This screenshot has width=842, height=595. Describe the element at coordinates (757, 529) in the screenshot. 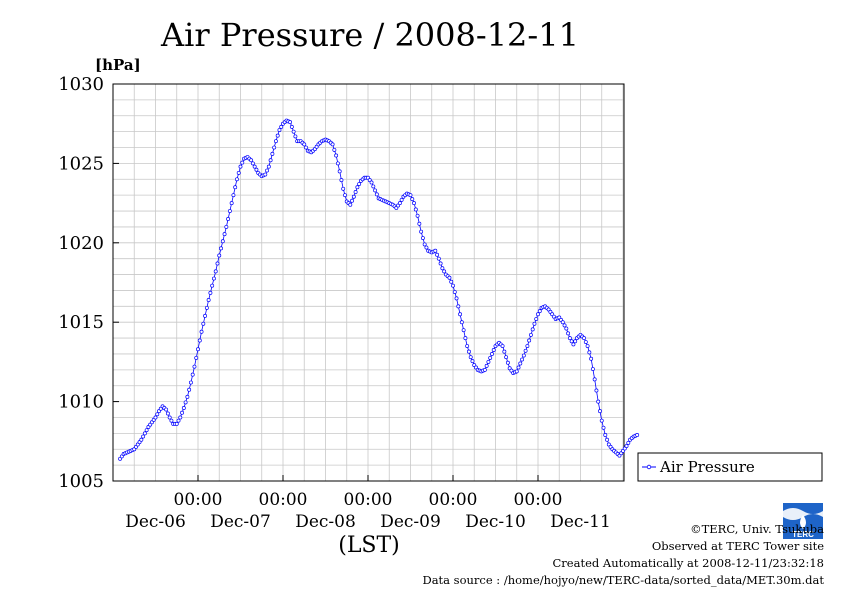

I see `footer-copyright: ©TERC, Univ. Tsukuba` at that location.